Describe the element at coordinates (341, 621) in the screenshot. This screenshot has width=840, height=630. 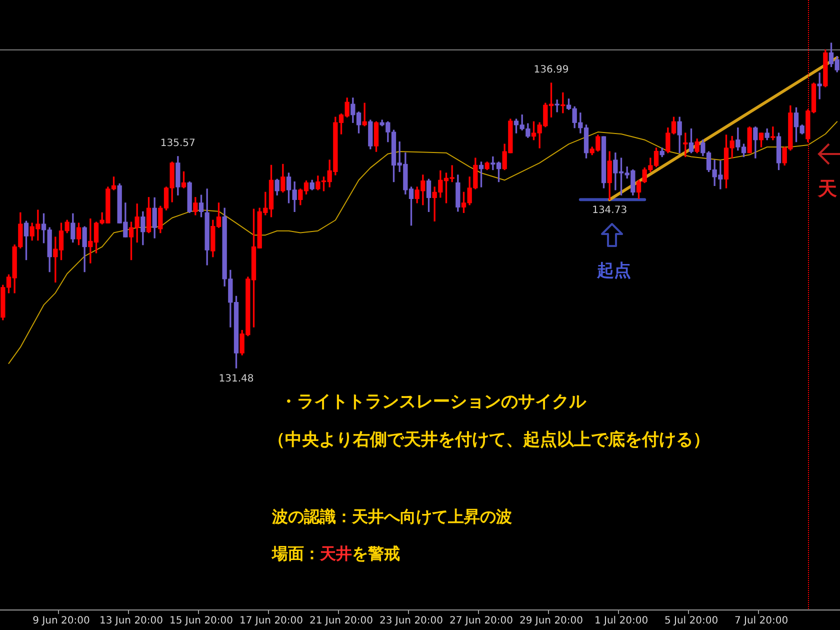
I see `x-tick-label: 21 Jun 20:00` at that location.